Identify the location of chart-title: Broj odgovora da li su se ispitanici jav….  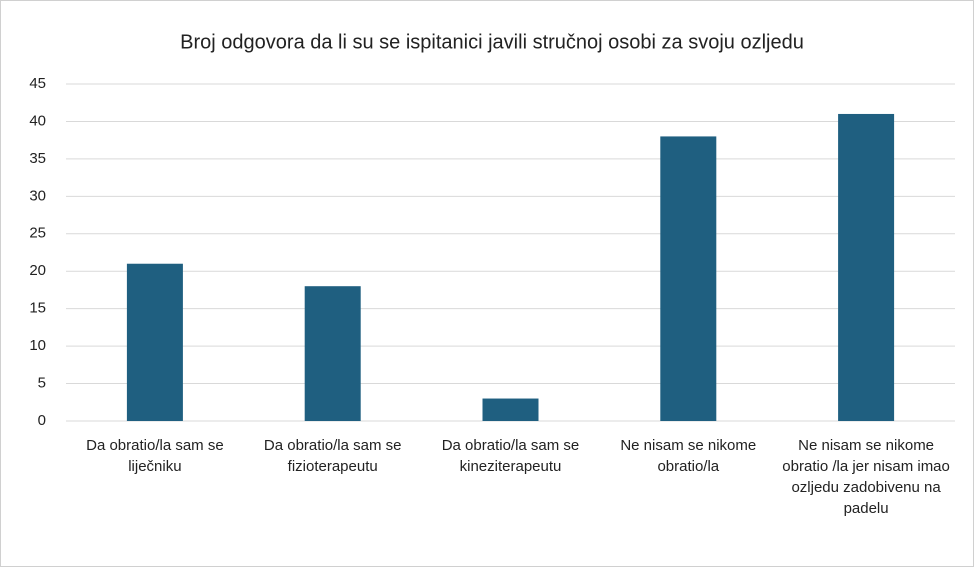
(492, 42).